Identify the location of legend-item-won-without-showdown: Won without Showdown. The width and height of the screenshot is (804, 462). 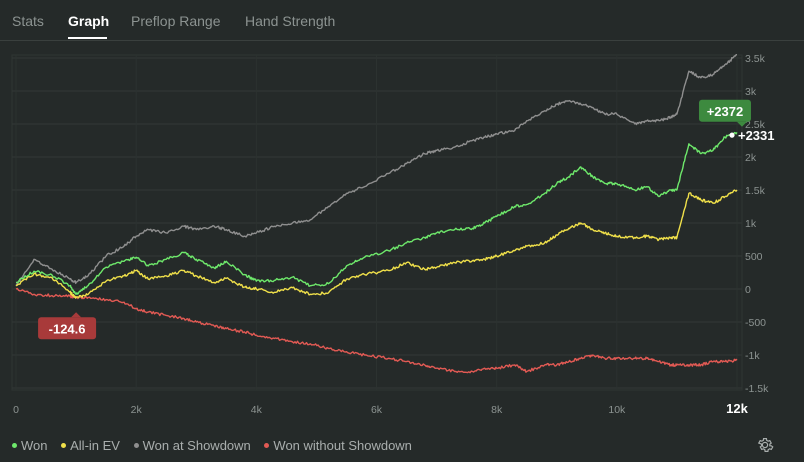
(338, 445).